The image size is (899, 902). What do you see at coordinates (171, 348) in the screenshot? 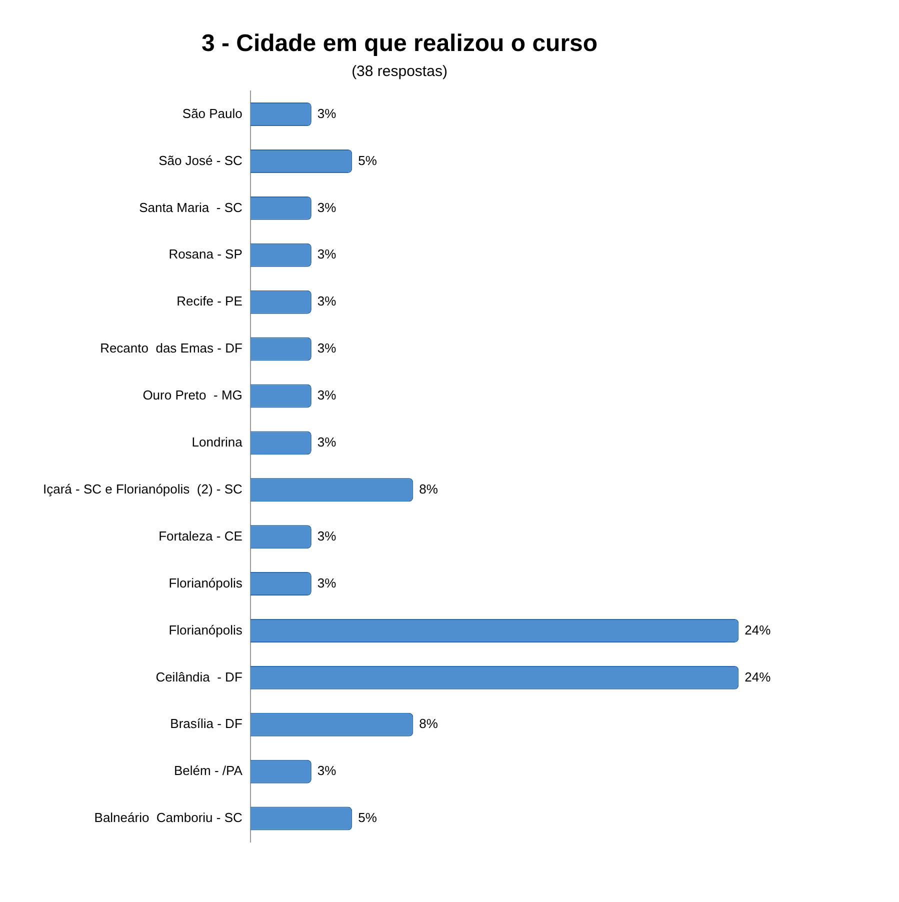
I see `y-tick-label: Recanto das Emas - DF` at bounding box center [171, 348].